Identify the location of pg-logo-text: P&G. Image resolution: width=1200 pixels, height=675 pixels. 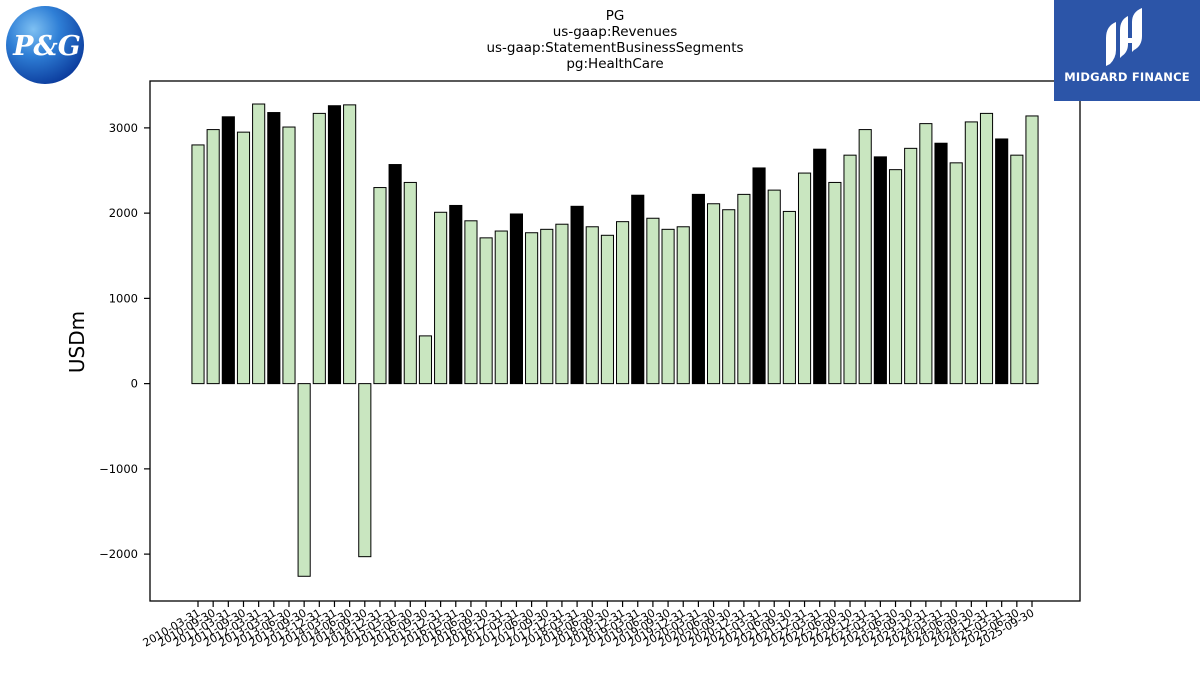
(46, 46).